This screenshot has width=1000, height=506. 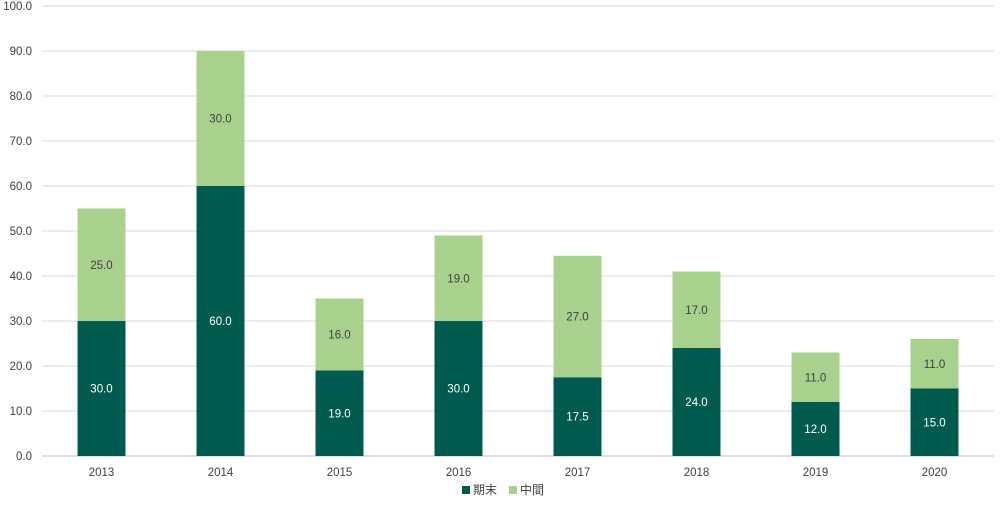 What do you see at coordinates (459, 473) in the screenshot?
I see `x-tick-label: 2016` at bounding box center [459, 473].